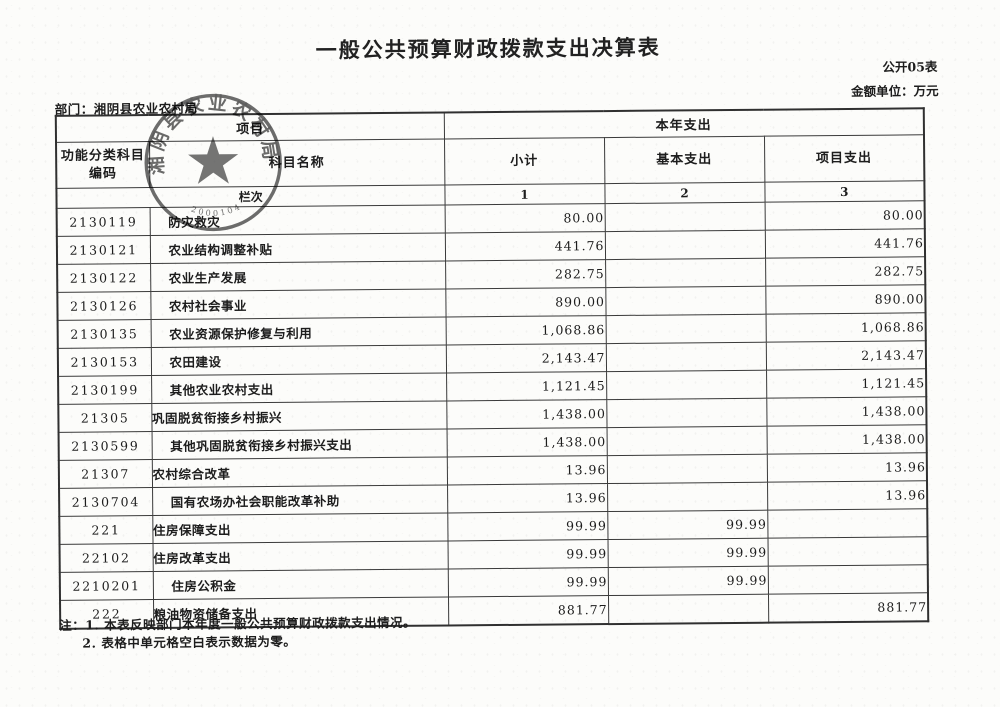  What do you see at coordinates (300, 584) in the screenshot?
I see `subject-name-cell: 住房公积金` at bounding box center [300, 584].